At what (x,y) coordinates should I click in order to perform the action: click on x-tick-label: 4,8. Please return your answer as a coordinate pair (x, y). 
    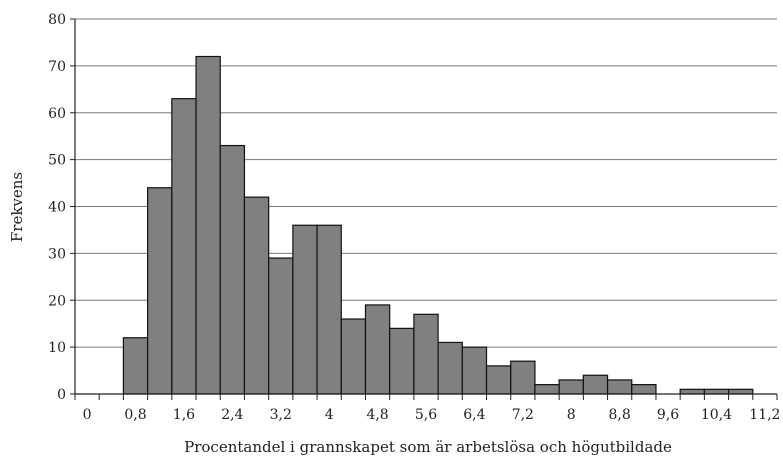
    Looking at the image, I should click on (377, 415).